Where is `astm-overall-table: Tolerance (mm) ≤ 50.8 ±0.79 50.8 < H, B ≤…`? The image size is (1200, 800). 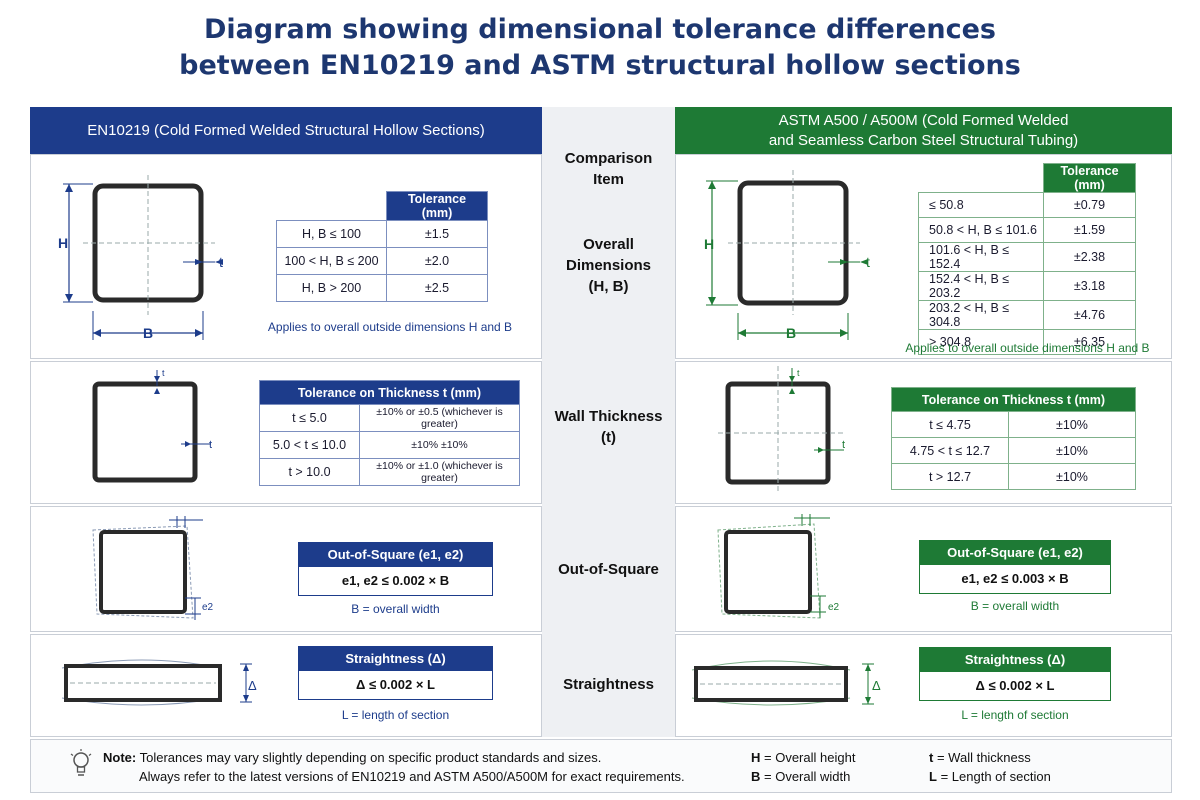
astm-overall-table: Tolerance (mm) ≤ 50.8 ±0.79 50.8 < H, B ≤… is located at coordinates (1027, 259).